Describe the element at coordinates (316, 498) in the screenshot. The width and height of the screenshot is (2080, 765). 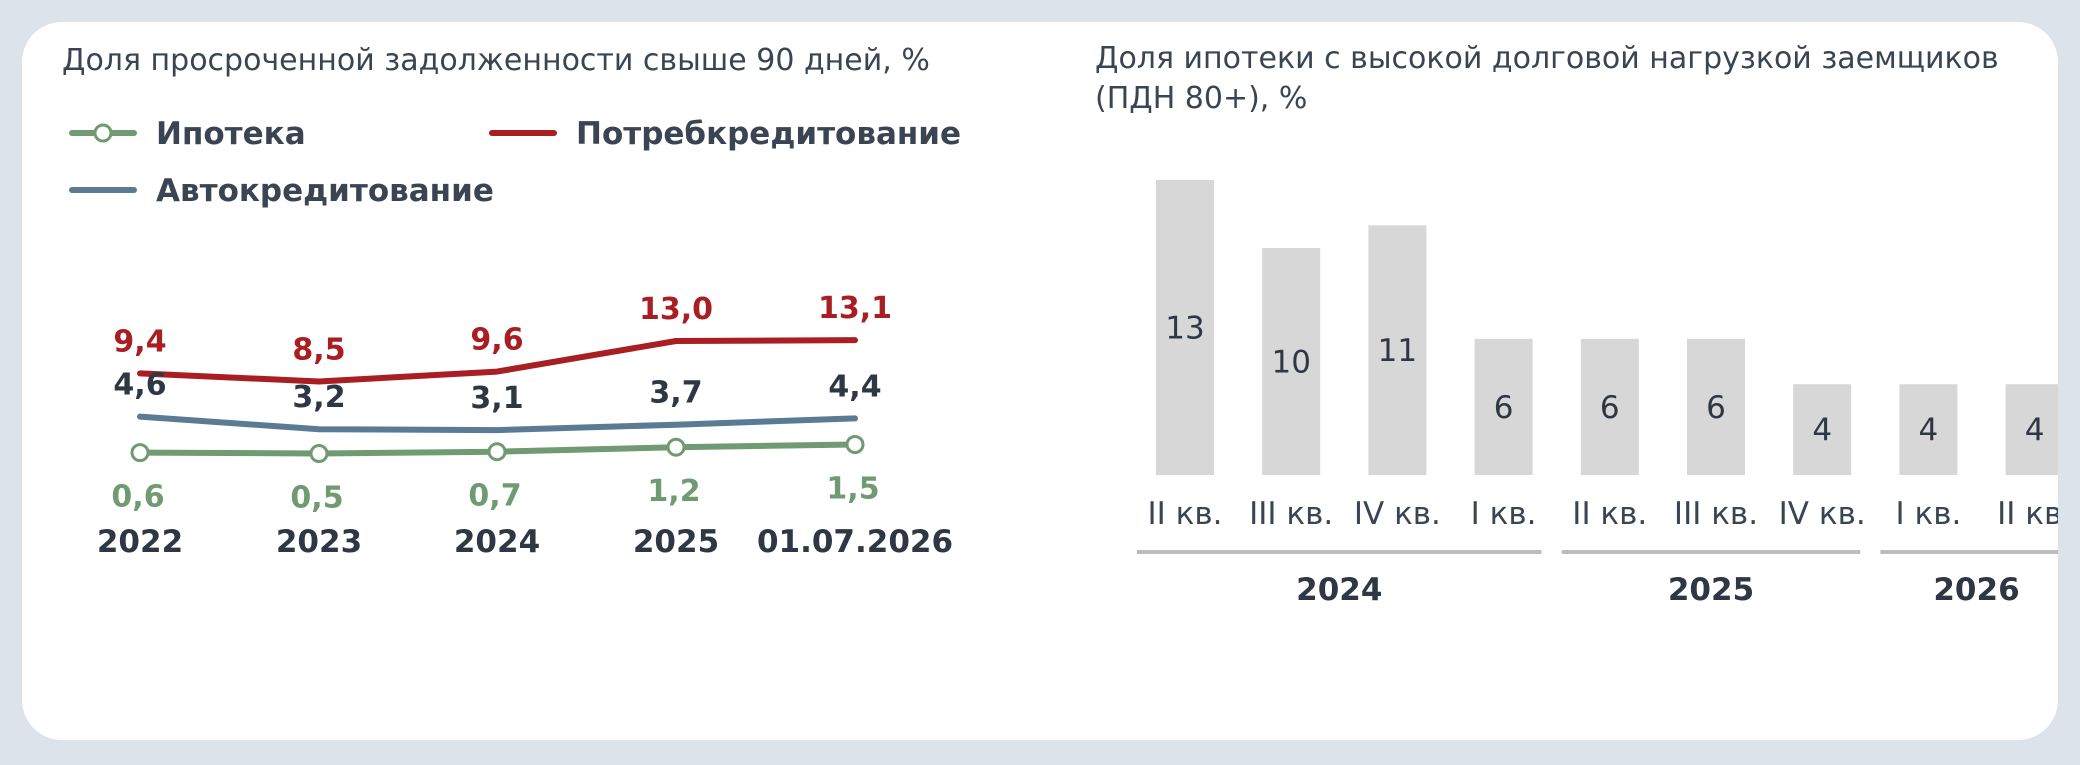
I see `data-label-0-1: 0,5` at that location.